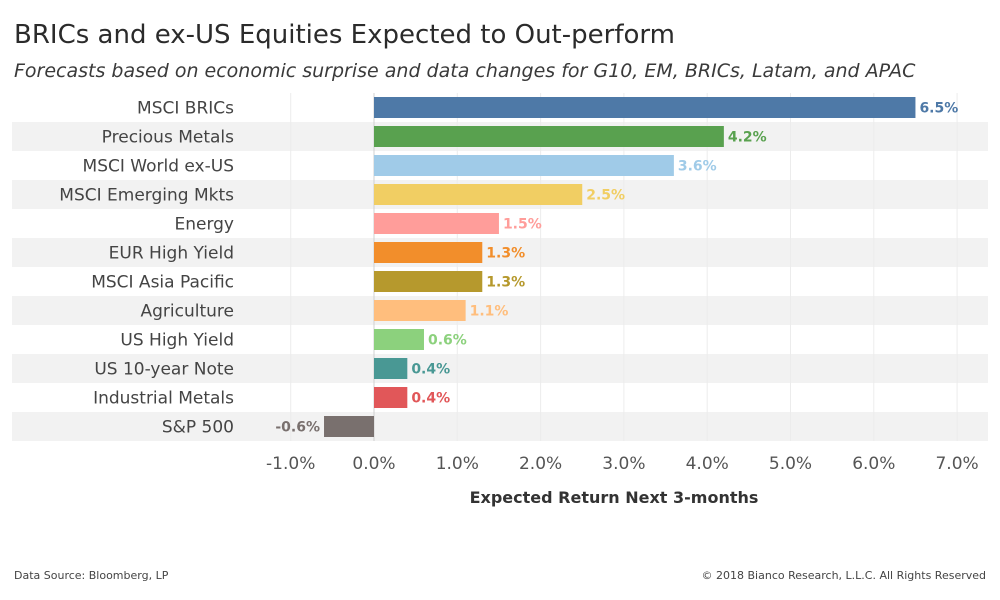  What do you see at coordinates (158, 167) in the screenshot?
I see `category-label: MSCI World ex-US` at bounding box center [158, 167].